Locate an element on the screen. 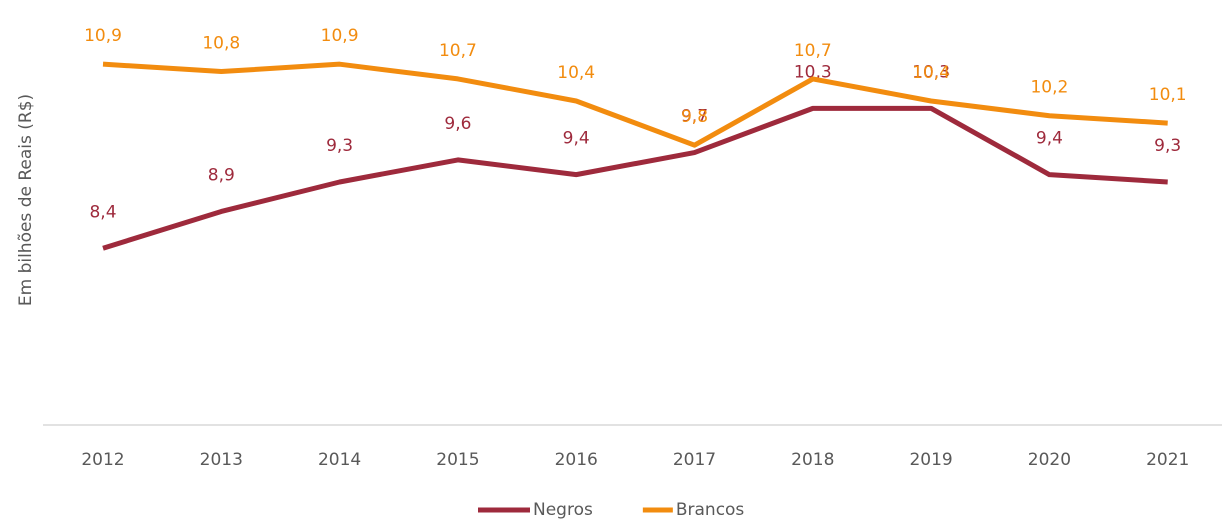  data-label: 9,6 is located at coordinates (457, 124).